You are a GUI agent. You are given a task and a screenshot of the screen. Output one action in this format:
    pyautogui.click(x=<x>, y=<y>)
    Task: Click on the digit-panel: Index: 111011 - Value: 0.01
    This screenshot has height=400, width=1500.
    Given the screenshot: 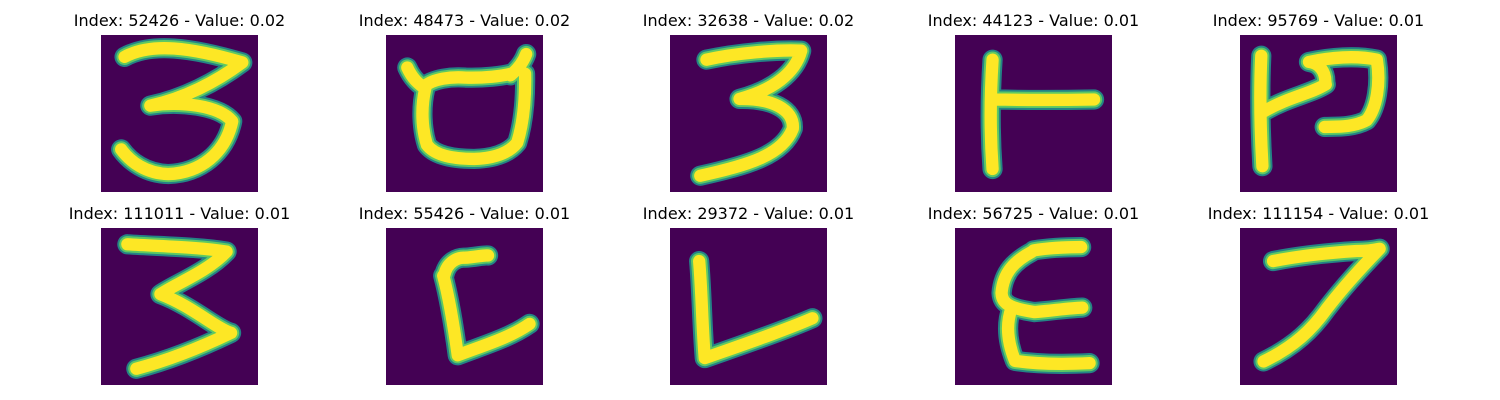 What is the action you would take?
    pyautogui.click(x=179, y=289)
    